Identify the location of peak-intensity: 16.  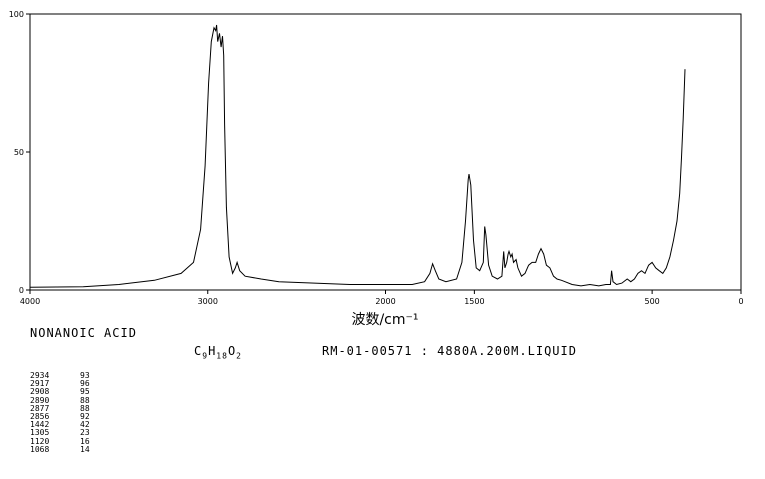
(85, 441).